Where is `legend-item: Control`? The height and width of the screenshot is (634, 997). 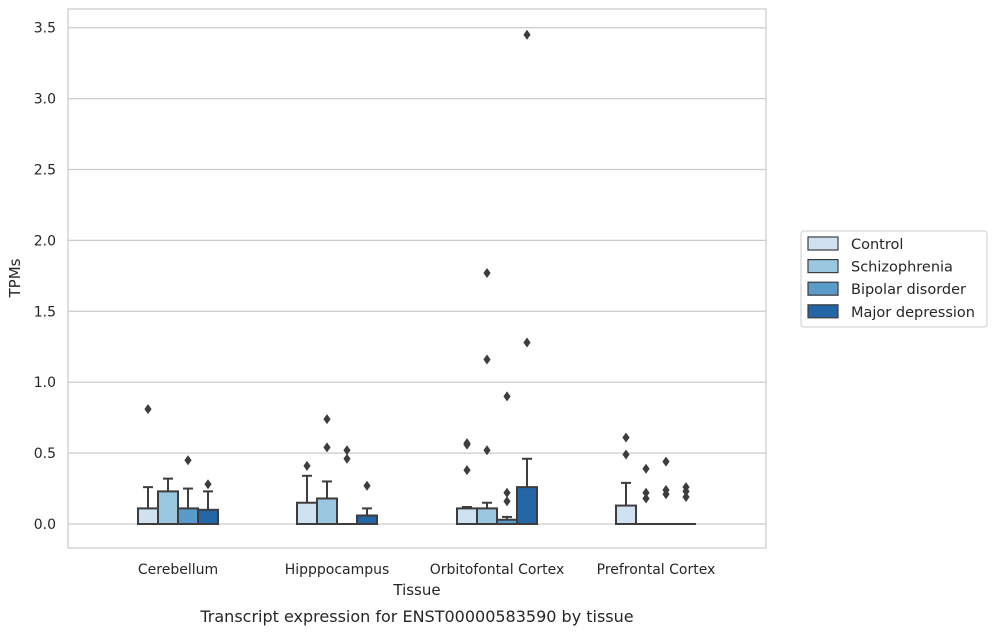
legend-item: Control is located at coordinates (855, 244).